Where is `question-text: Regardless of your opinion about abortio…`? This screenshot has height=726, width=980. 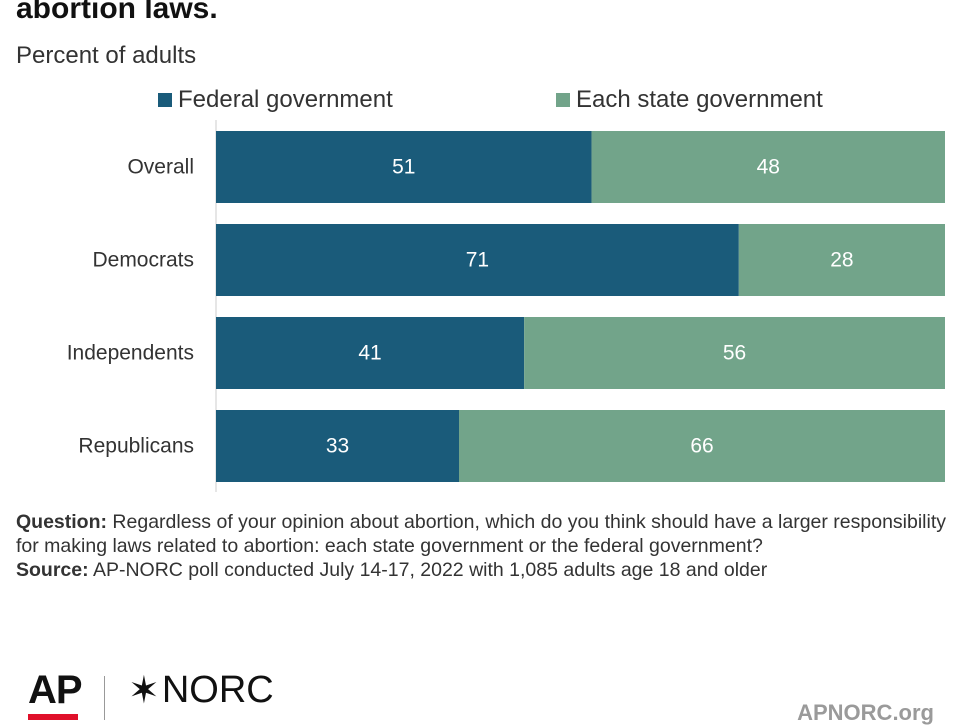
question-text: Regardless of your opinion about abortio… is located at coordinates (481, 534).